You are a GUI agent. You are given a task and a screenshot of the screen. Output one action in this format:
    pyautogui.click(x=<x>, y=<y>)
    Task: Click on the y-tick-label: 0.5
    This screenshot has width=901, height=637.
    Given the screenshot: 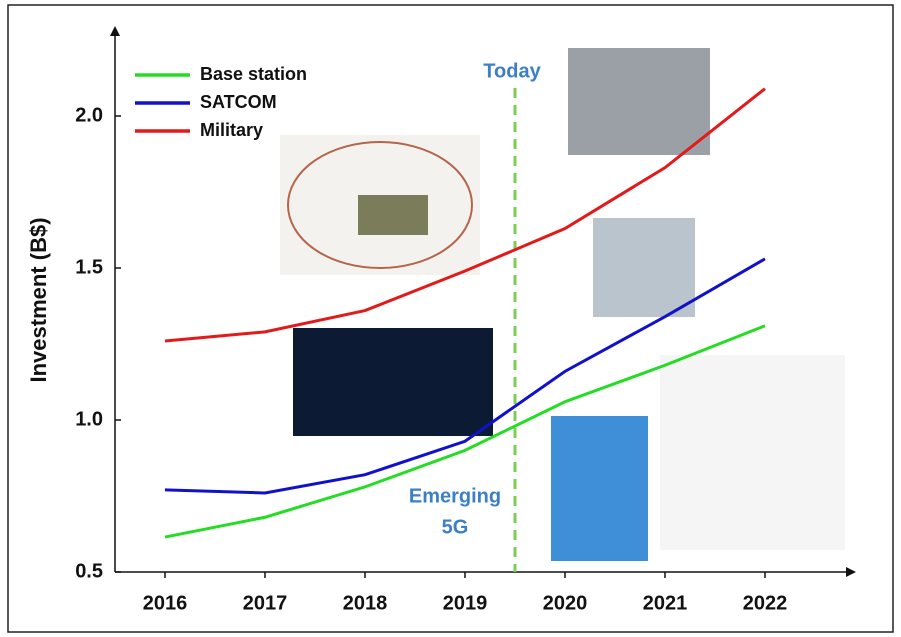 What is the action you would take?
    pyautogui.click(x=89, y=571)
    